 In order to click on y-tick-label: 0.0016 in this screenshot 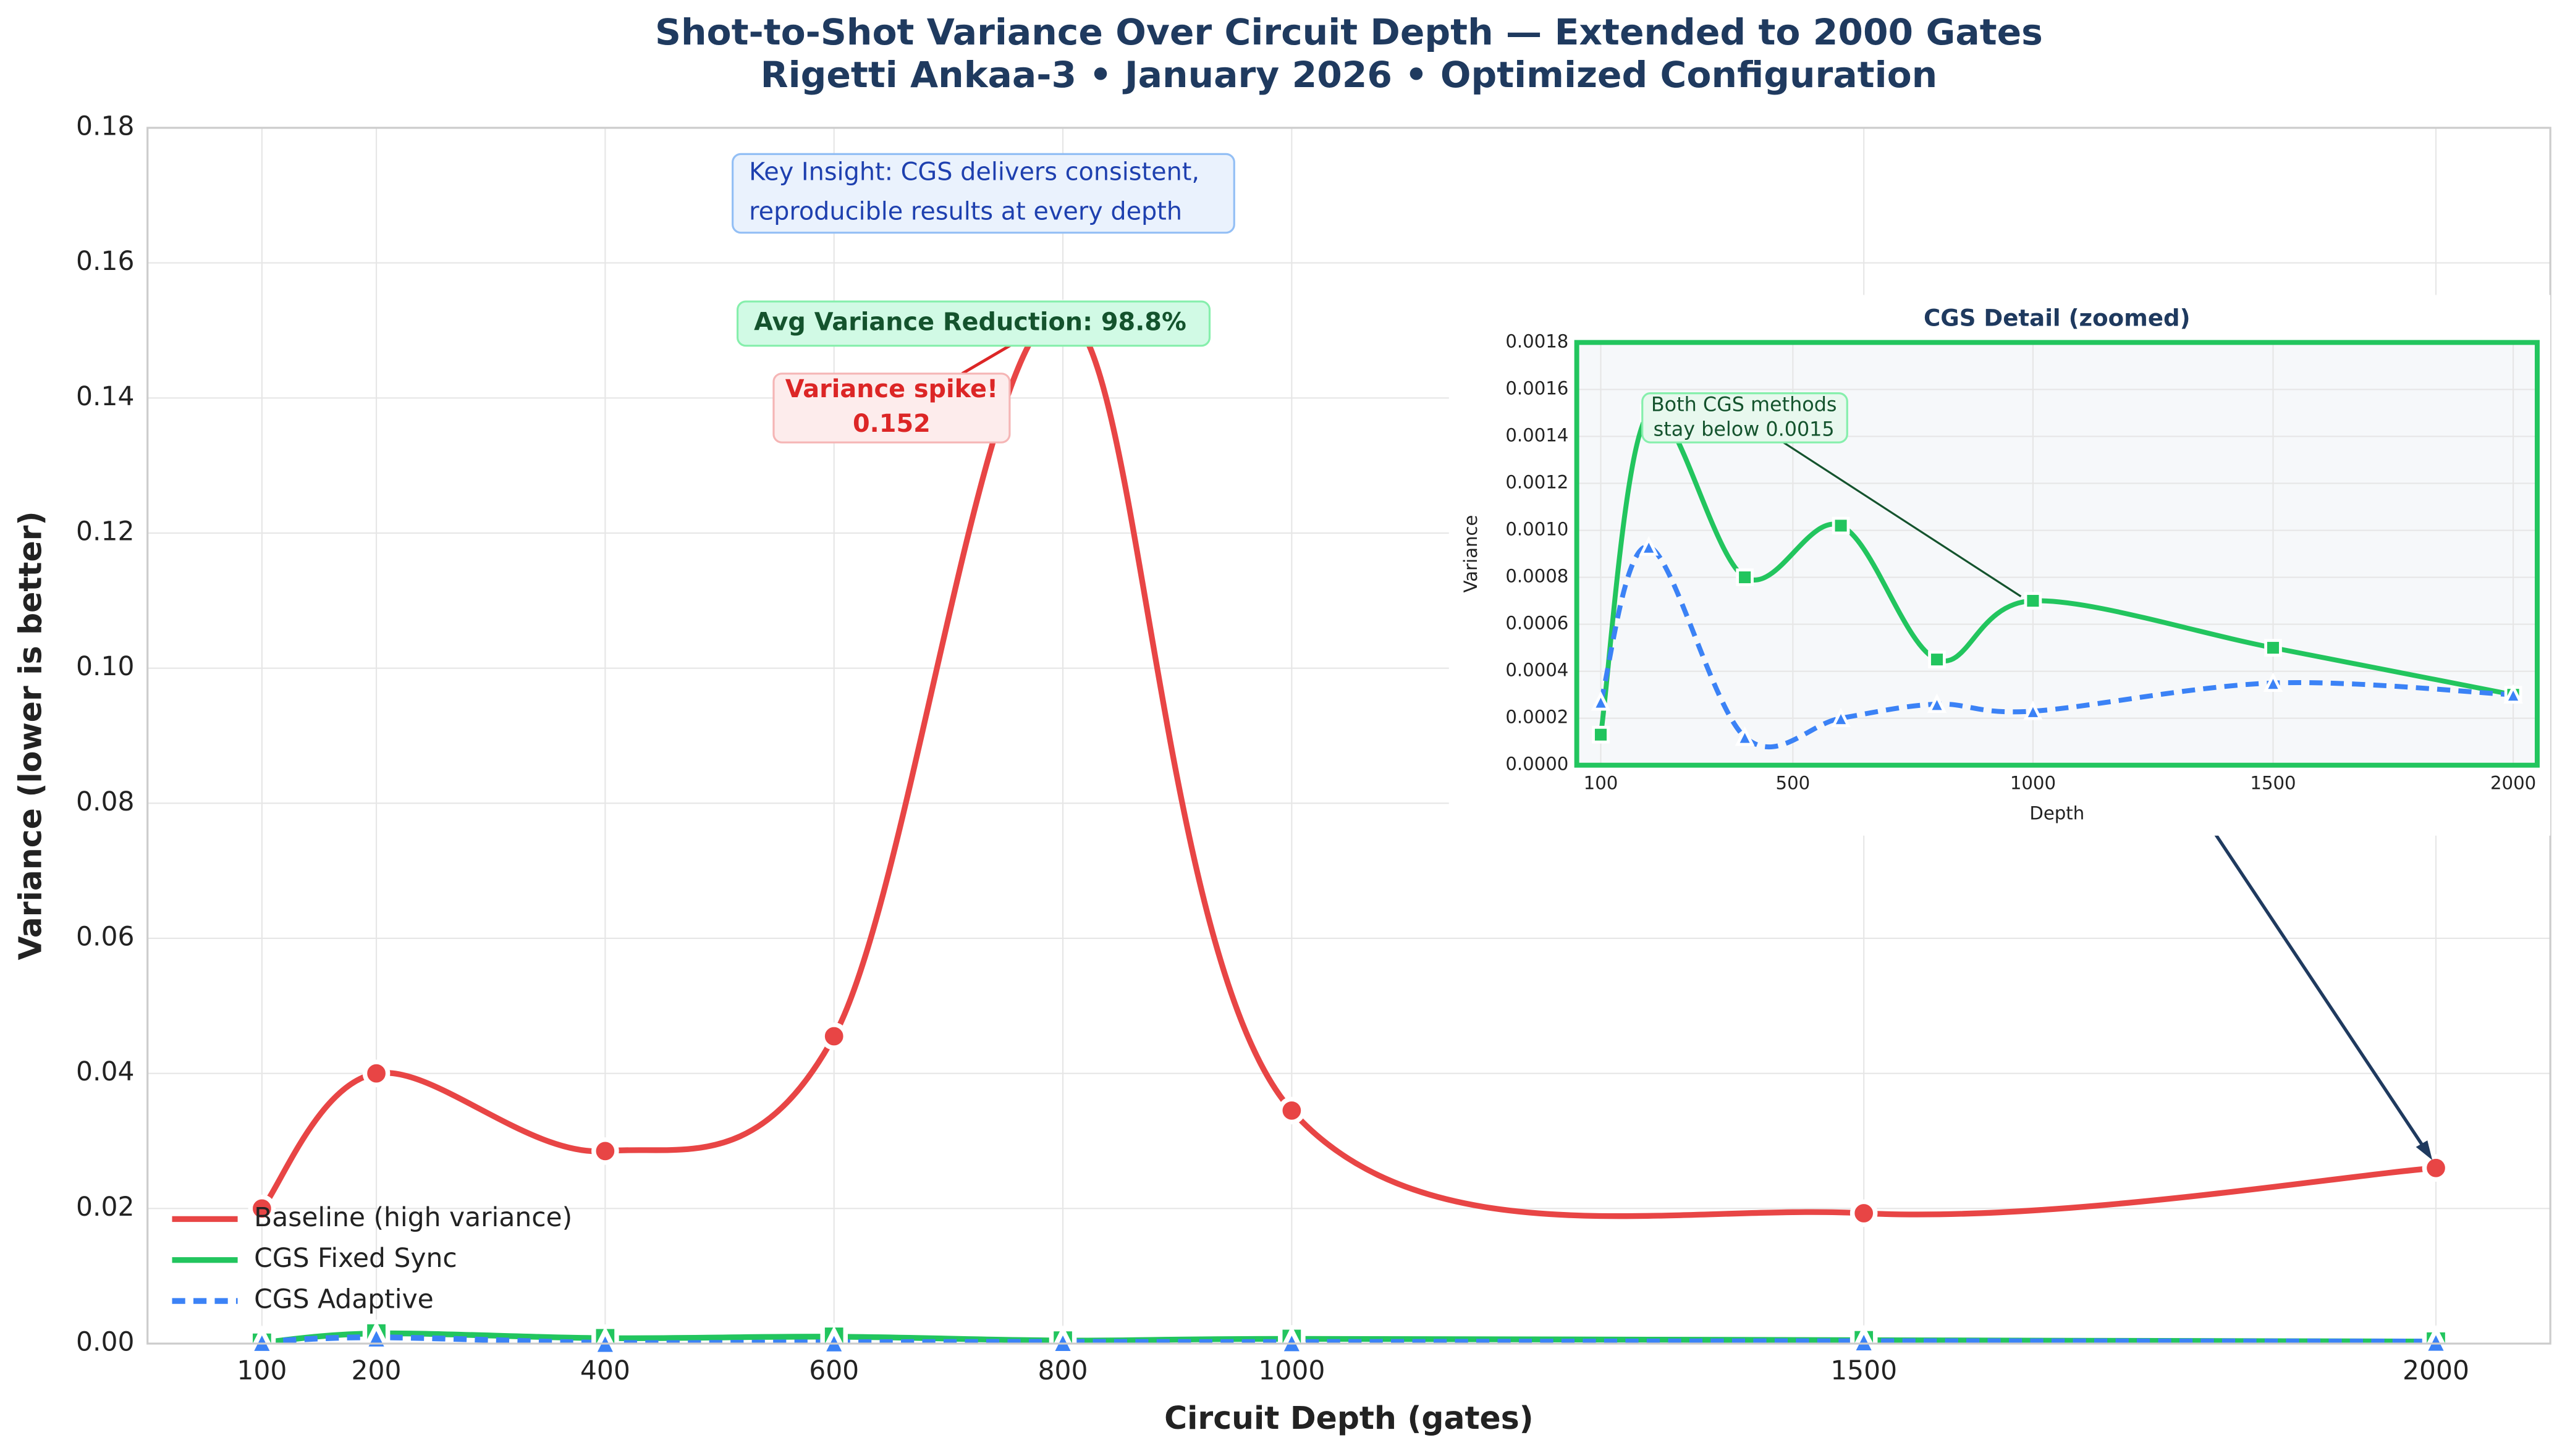, I will do `click(1537, 387)`.